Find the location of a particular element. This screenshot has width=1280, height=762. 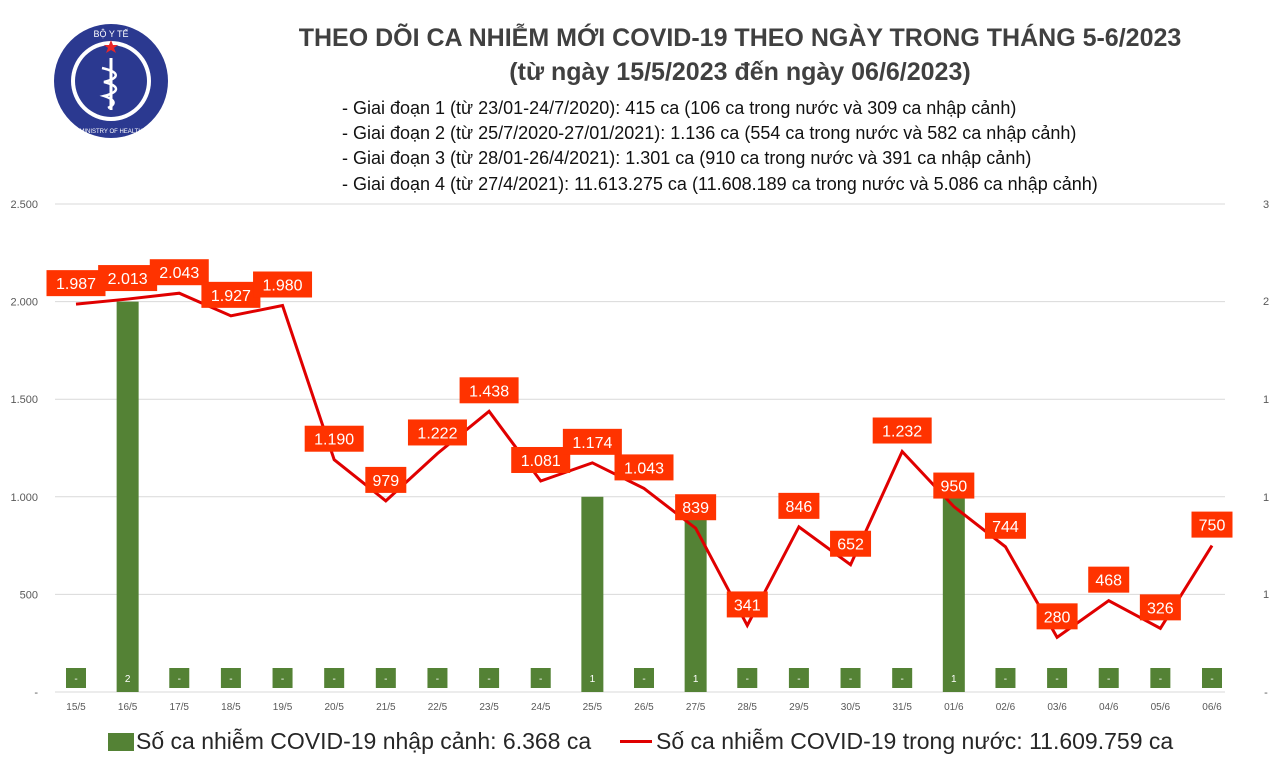

x-tick-label: 28/5 is located at coordinates (748, 707).